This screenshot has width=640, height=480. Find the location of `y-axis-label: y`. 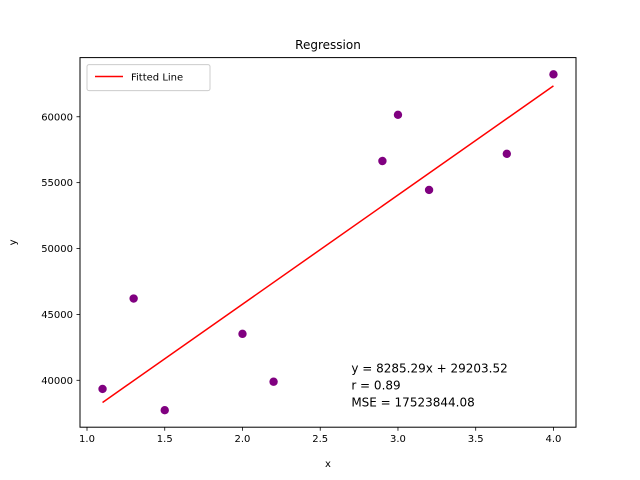

y-axis-label: y is located at coordinates (13, 242).